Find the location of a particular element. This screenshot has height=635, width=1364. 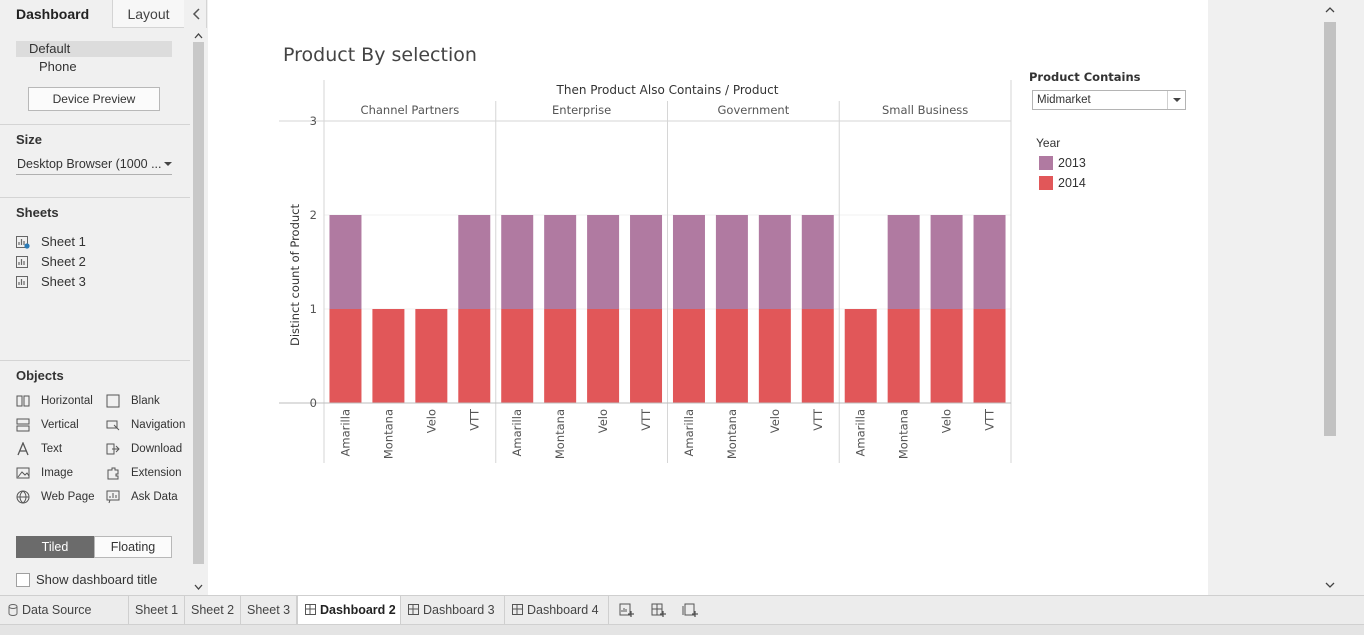

floating-button: Floating is located at coordinates (133, 547).